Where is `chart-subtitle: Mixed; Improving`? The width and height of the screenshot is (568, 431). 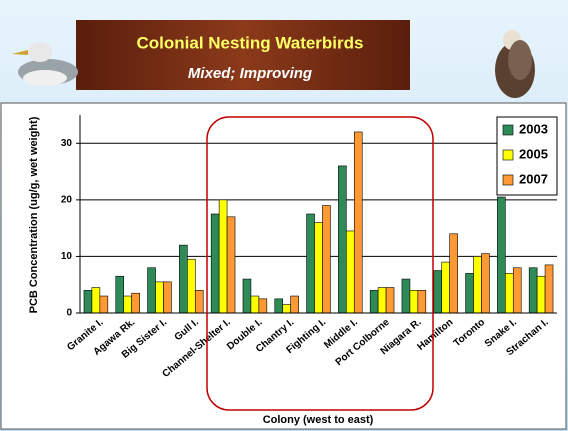
chart-subtitle: Mixed; Improving is located at coordinates (250, 73).